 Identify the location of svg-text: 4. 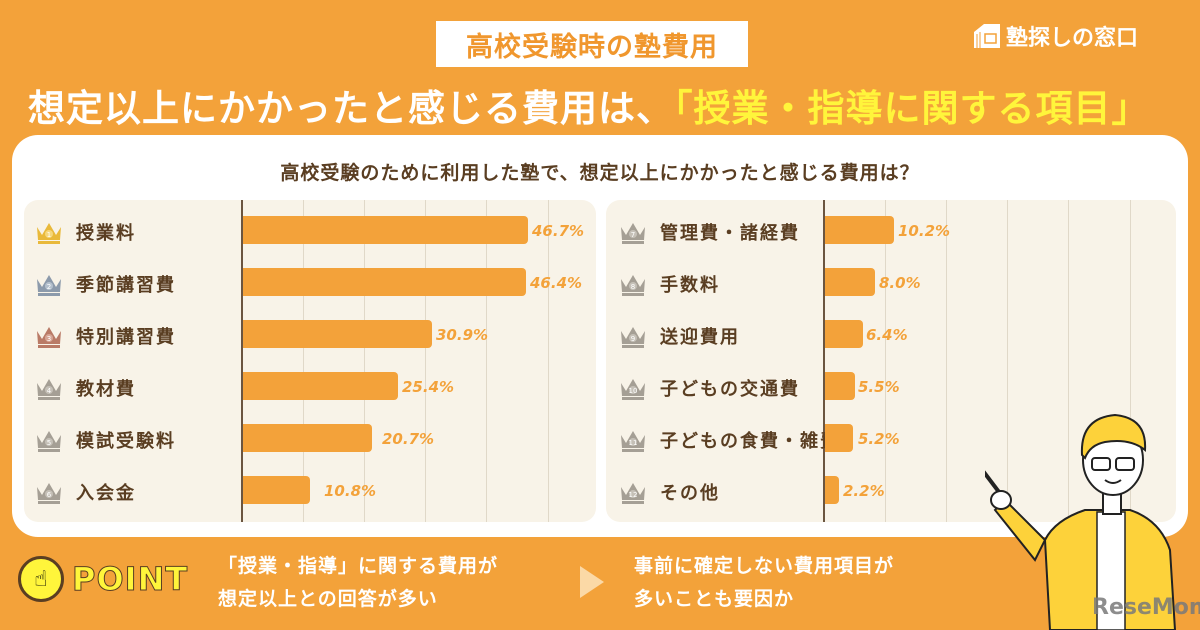
(49, 391).